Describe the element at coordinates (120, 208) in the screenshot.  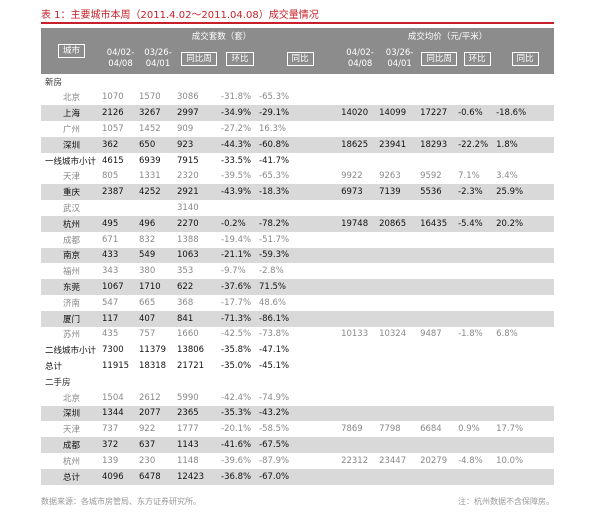
I see `volume-current` at that location.